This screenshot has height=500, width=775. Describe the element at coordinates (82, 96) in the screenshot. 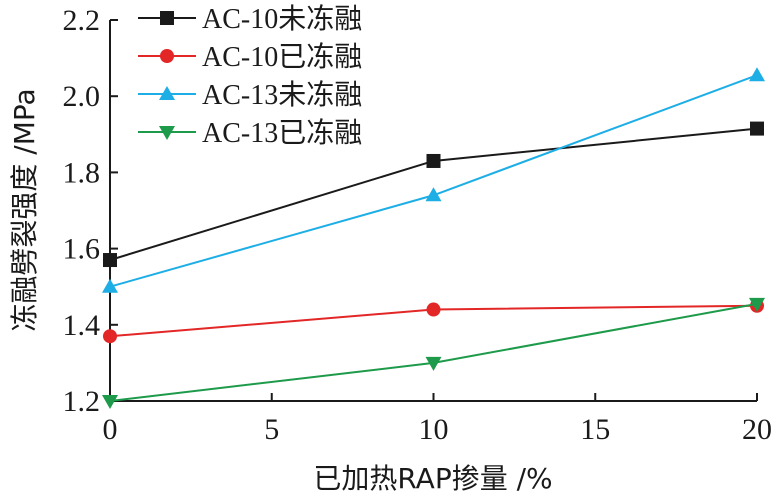

I see `y-tick-label: 2.0` at that location.